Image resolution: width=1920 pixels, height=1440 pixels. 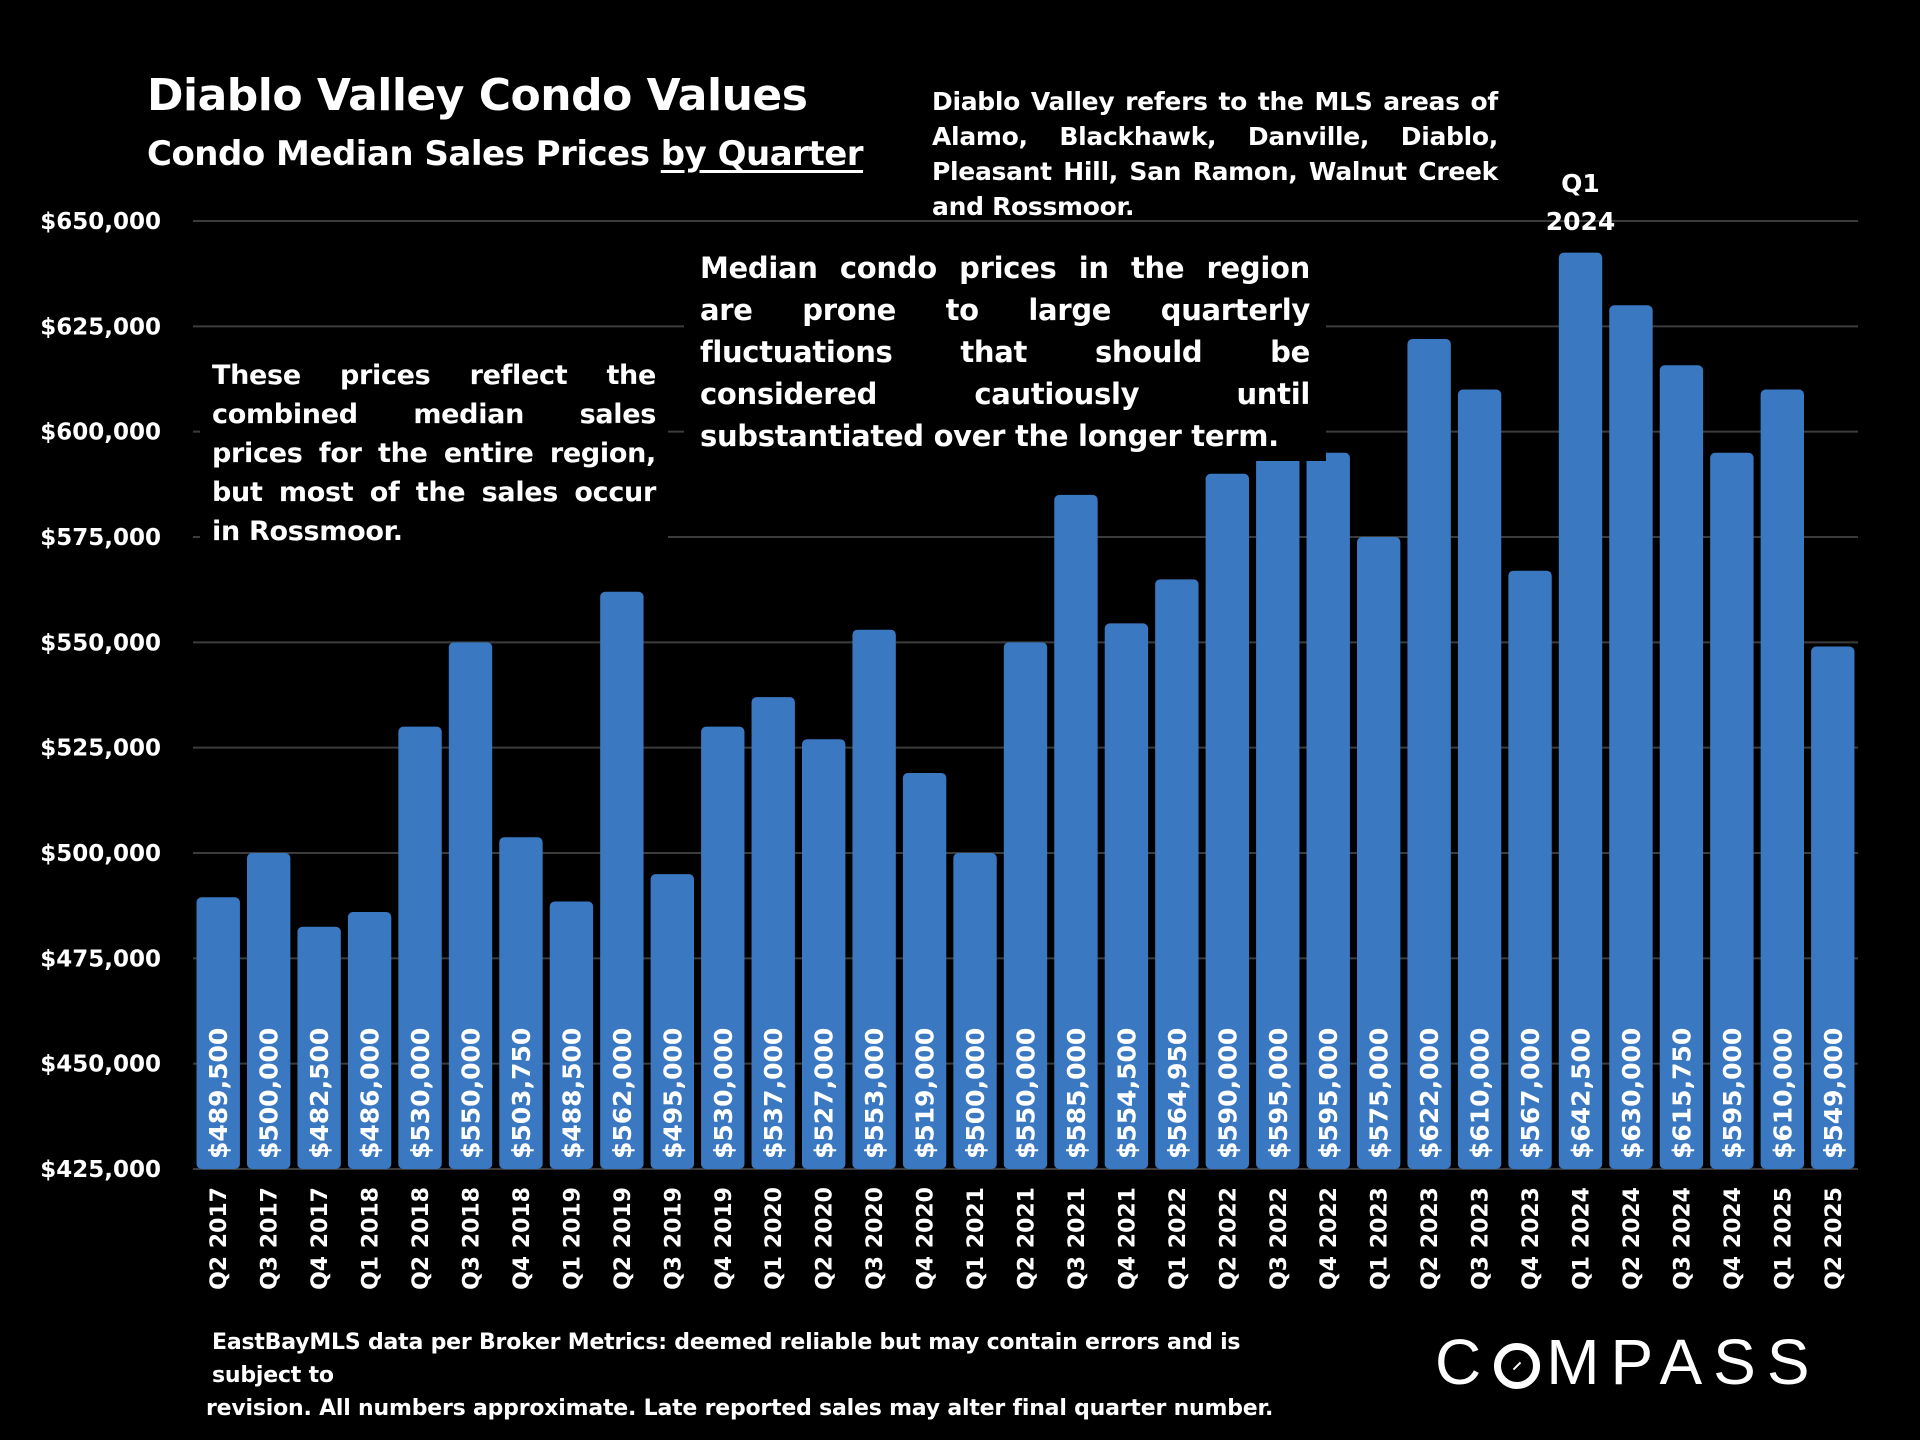 What do you see at coordinates (874, 1093) in the screenshot?
I see `bar-value-label: $553,000` at bounding box center [874, 1093].